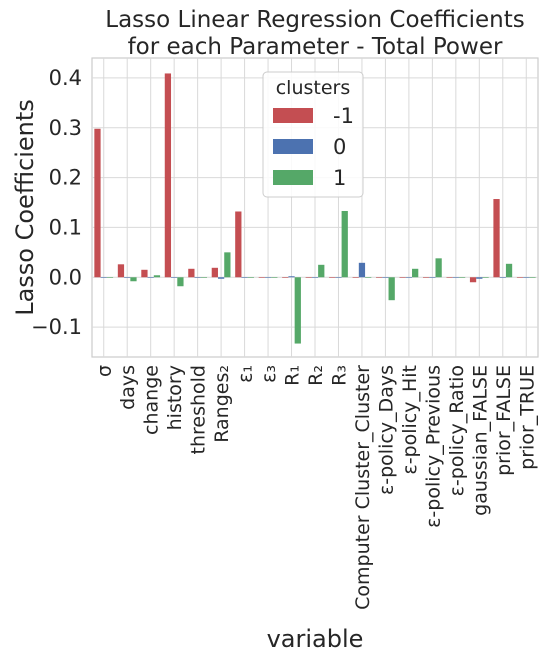 This screenshot has height=663, width=550. Describe the element at coordinates (65, 128) in the screenshot. I see `y-tick-label: 0.3` at that location.